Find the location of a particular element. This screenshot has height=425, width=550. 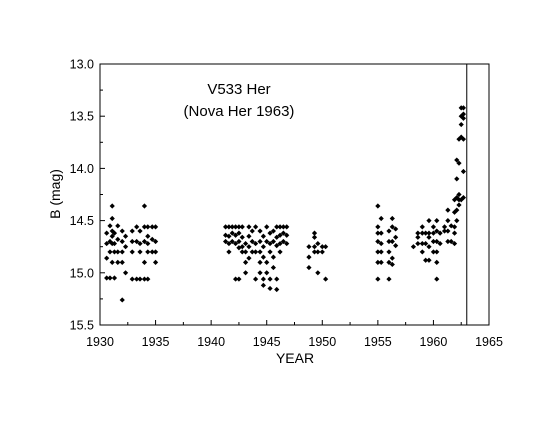

x-axis: 1930 1935 1940 1945 1950 1955 1960 1965 is located at coordinates (294, 334).